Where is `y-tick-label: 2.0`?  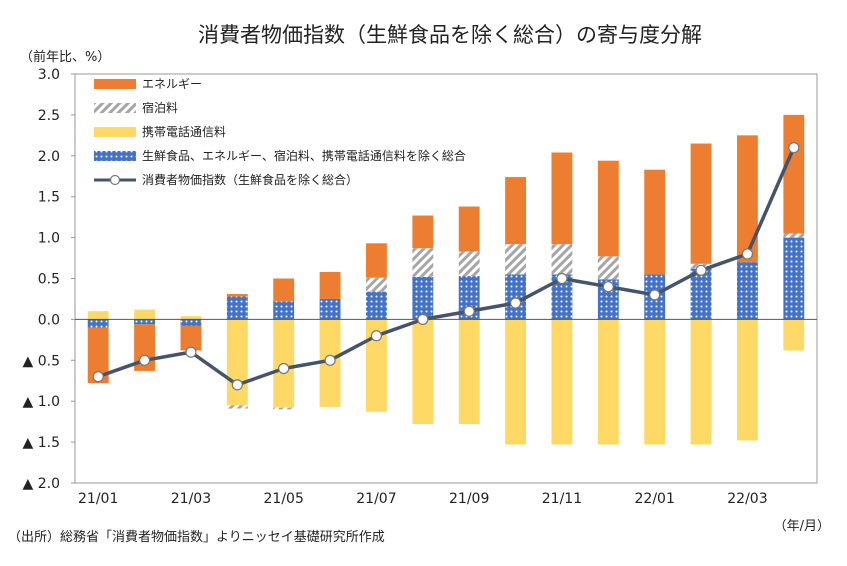 y-tick-label: 2.0 is located at coordinates (49, 157).